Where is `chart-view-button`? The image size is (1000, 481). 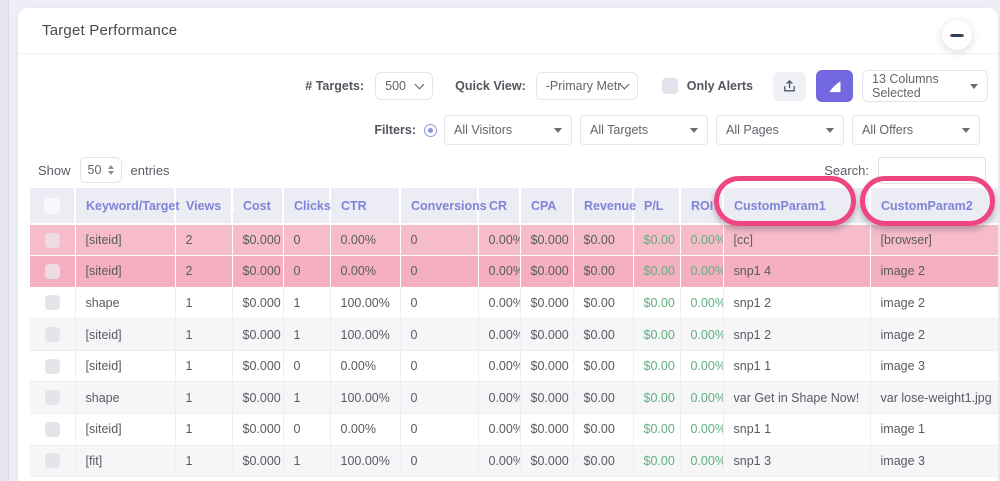 chart-view-button is located at coordinates (834, 86).